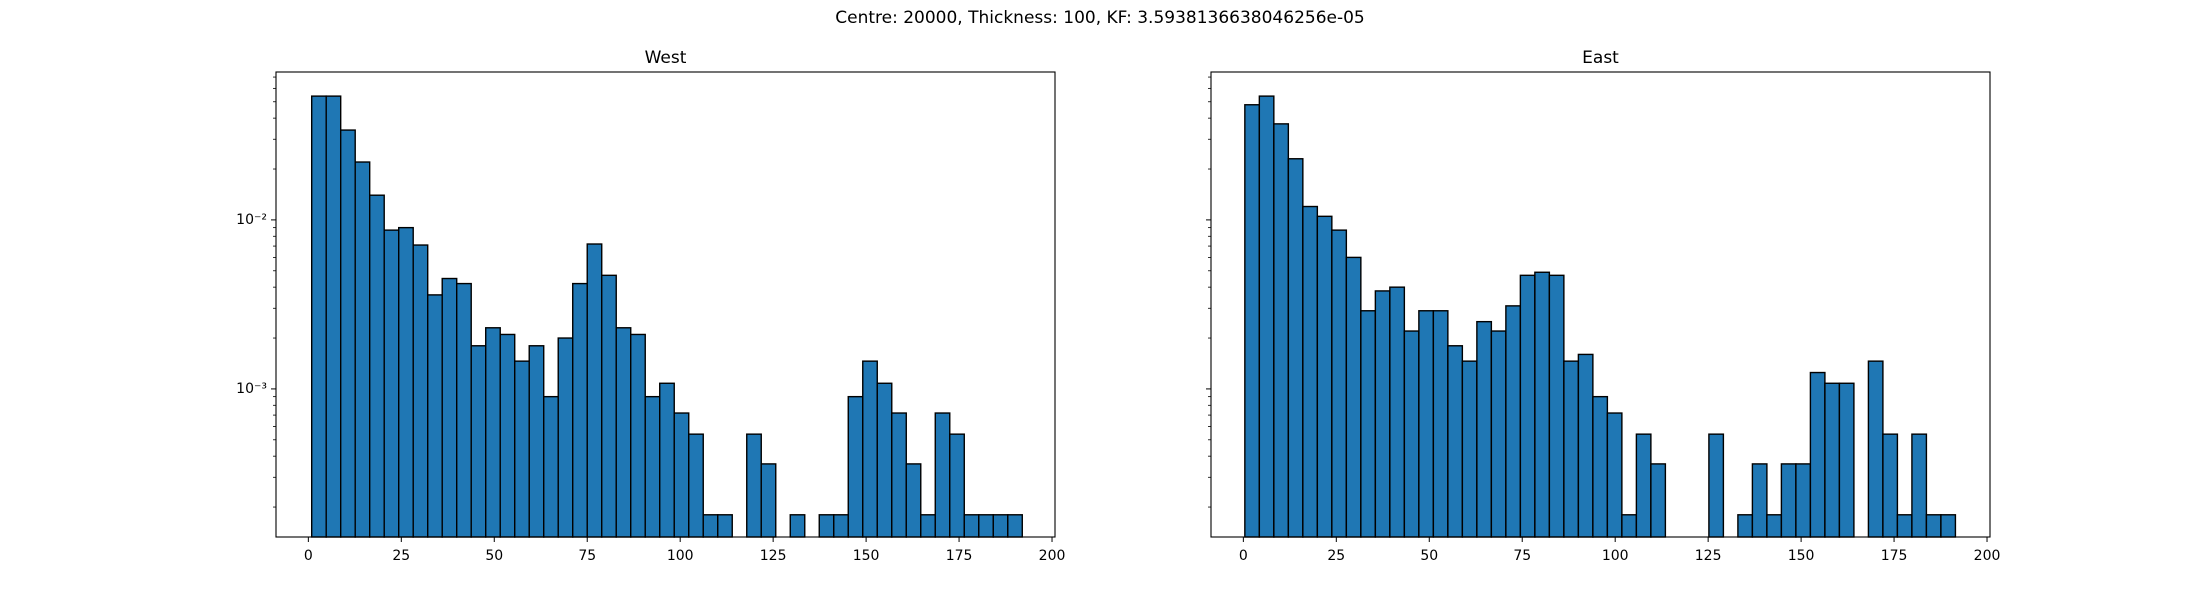 Image resolution: width=2200 pixels, height=600 pixels. I want to click on x-tick-label: 75, so click(587, 556).